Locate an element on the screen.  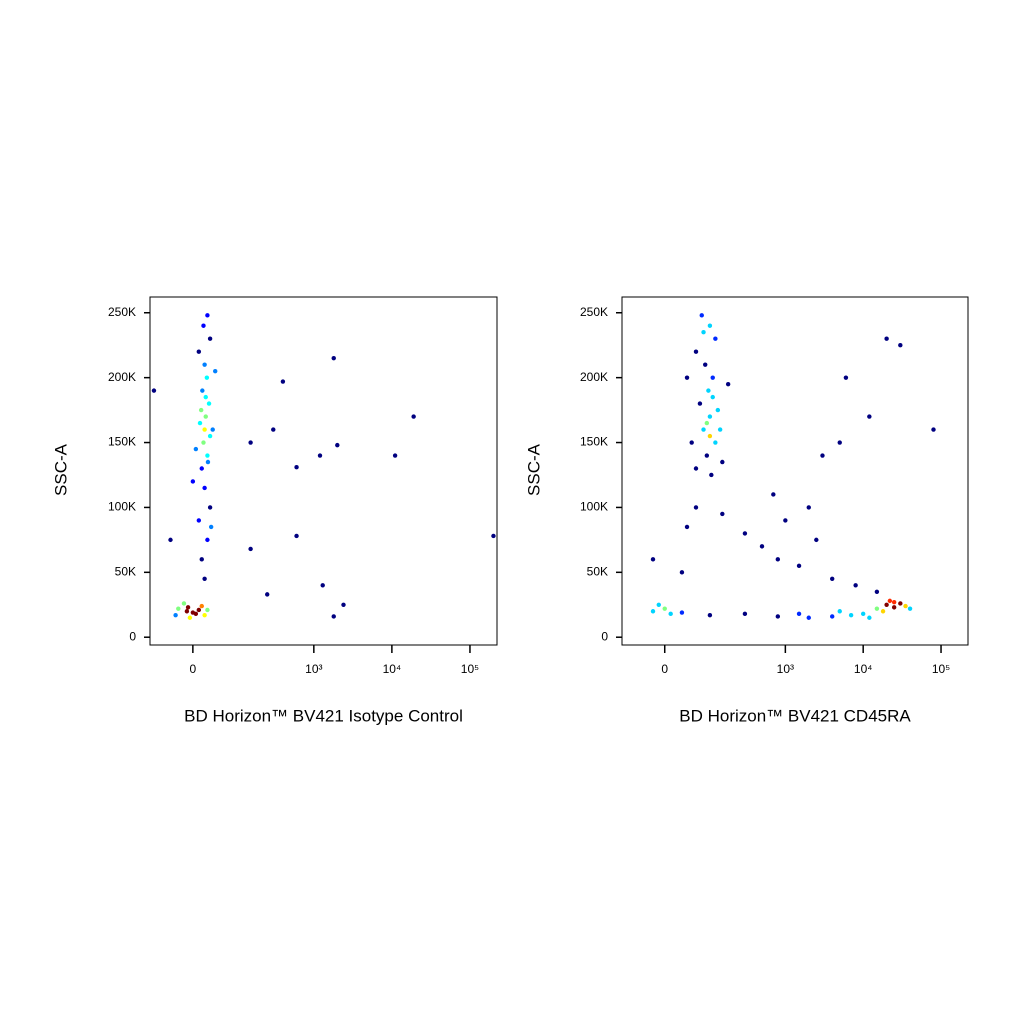
x-axis-label: BD Horizon™ BV421 CD45RA is located at coordinates (795, 715).